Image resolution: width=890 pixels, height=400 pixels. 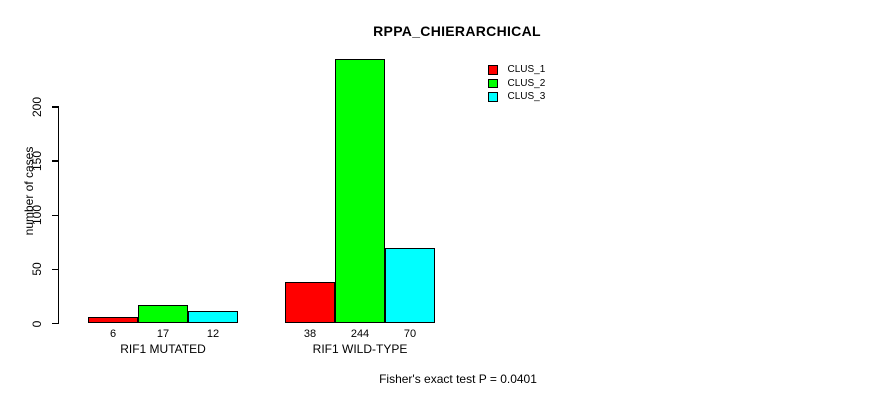 I want to click on bar-clus-2-rif1-mutated, so click(x=163, y=314).